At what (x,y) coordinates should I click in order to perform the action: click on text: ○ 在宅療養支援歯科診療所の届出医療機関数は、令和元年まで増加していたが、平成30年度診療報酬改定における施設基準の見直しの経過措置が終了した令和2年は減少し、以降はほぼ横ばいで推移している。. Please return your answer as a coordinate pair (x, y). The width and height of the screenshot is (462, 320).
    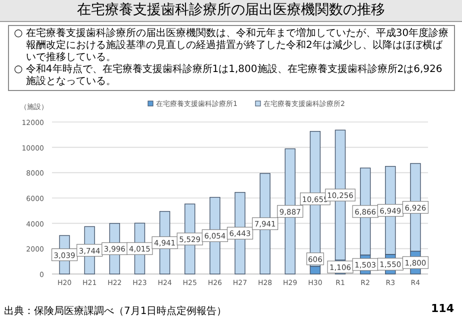
    Looking at the image, I should click on (231, 46).